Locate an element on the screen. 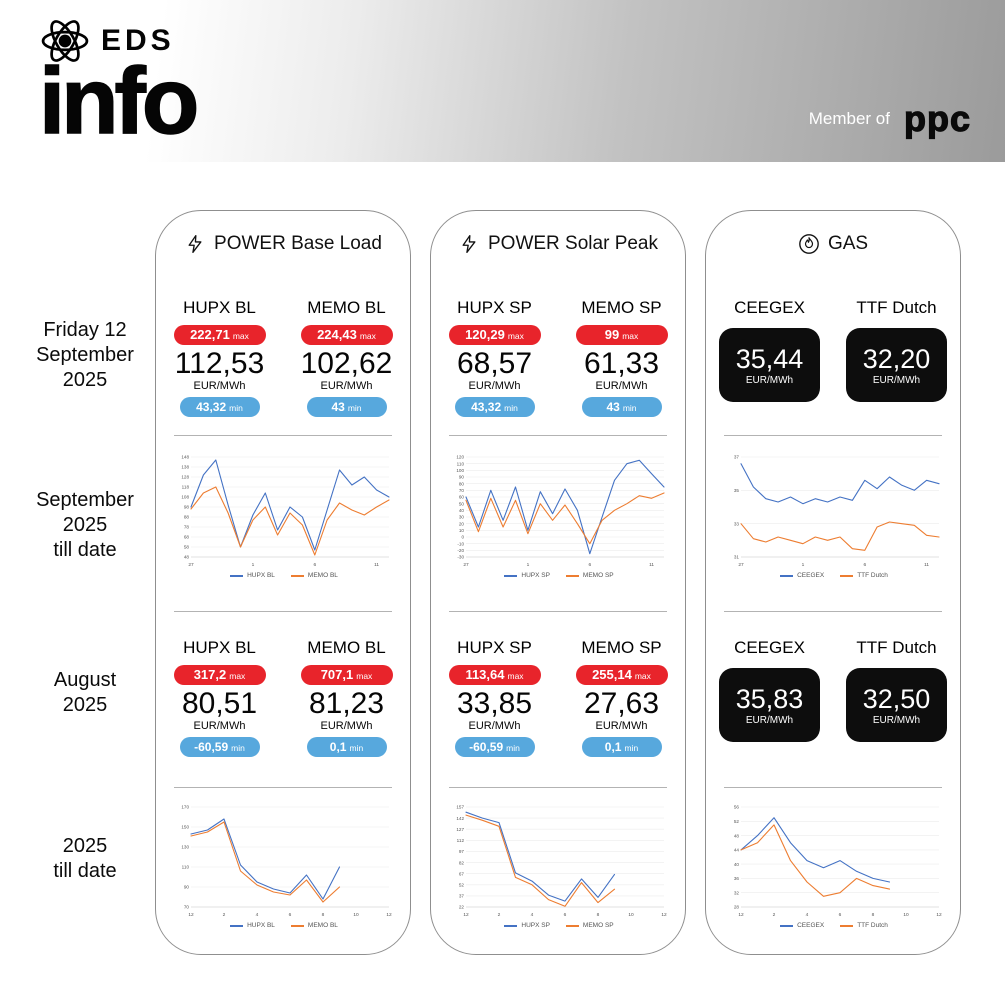 This screenshot has height=987, width=1005. panel-title-gas: GAS is located at coordinates (833, 244).